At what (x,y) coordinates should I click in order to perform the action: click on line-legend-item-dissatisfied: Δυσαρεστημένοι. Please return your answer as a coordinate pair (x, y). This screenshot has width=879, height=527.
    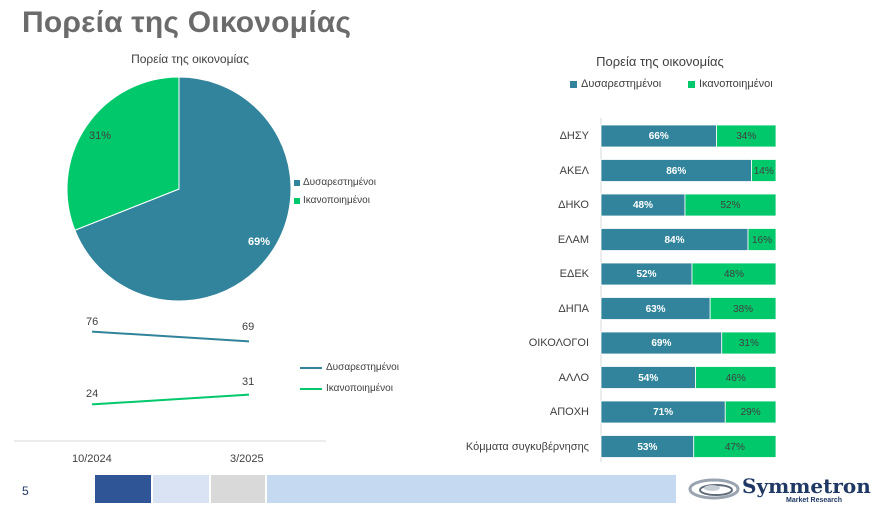
    Looking at the image, I should click on (349, 367).